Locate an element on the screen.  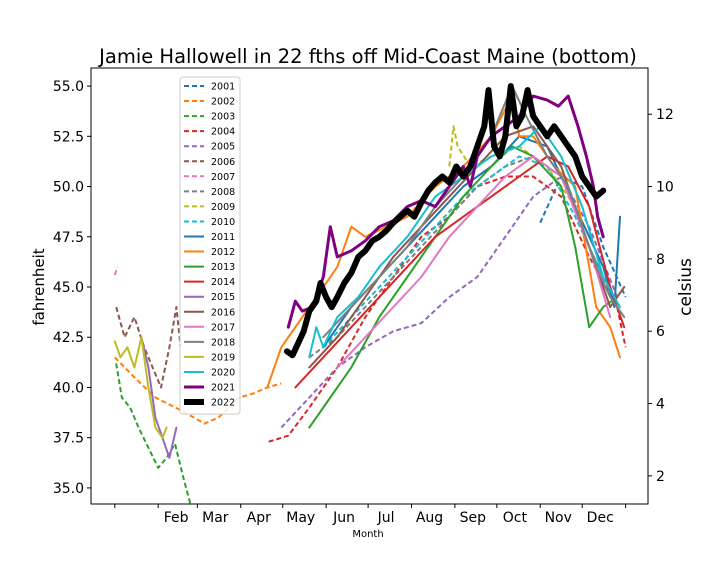
series-line-2006 is located at coordinates (148, 347).